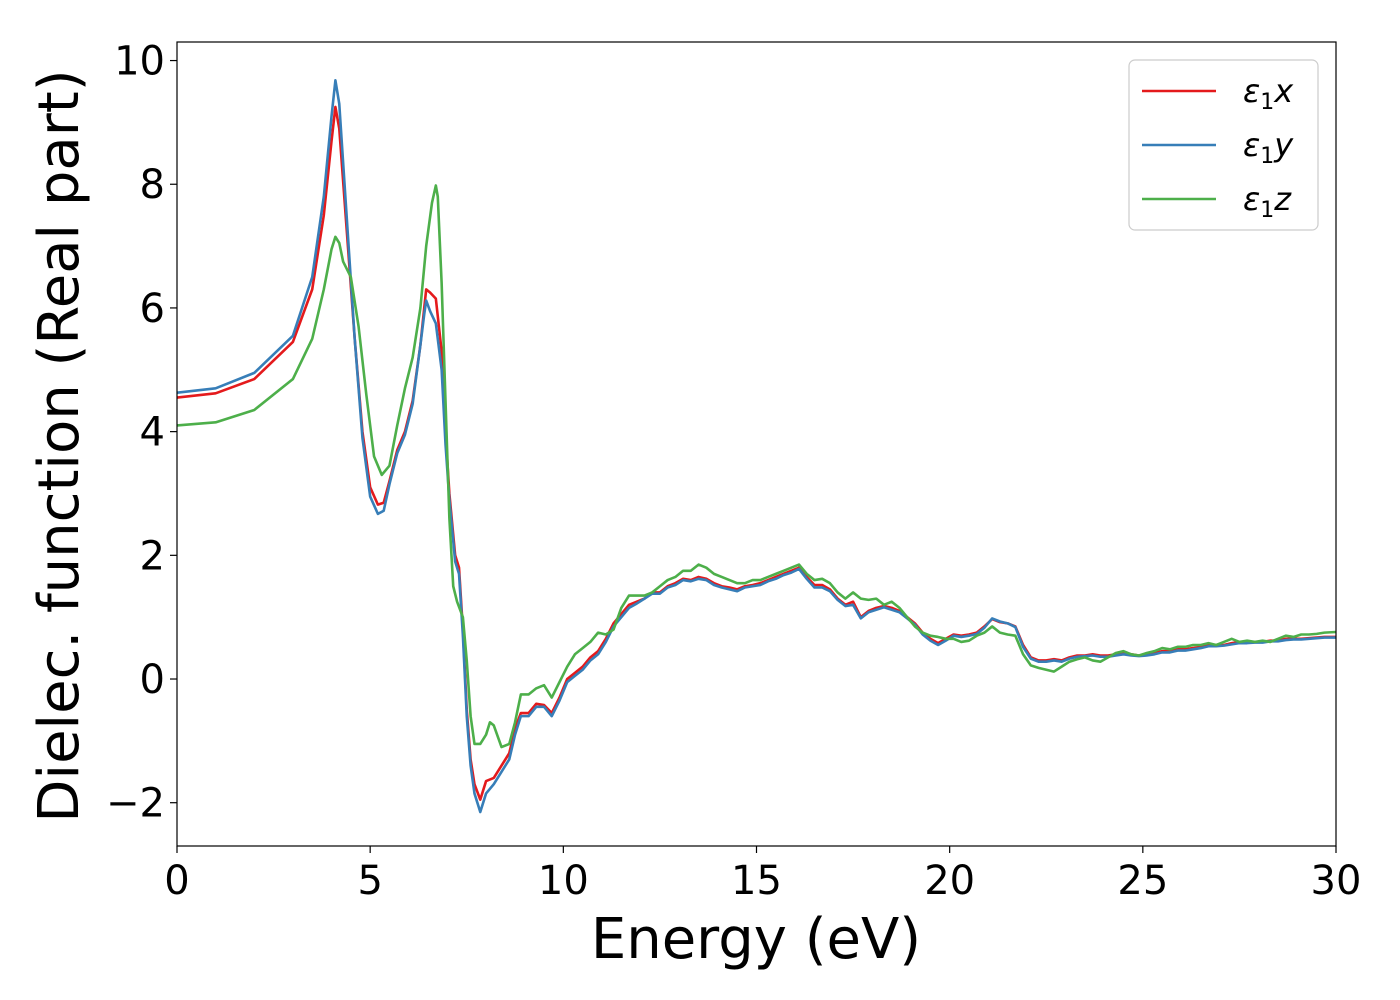  I want to click on legend-box, so click(1223, 145).